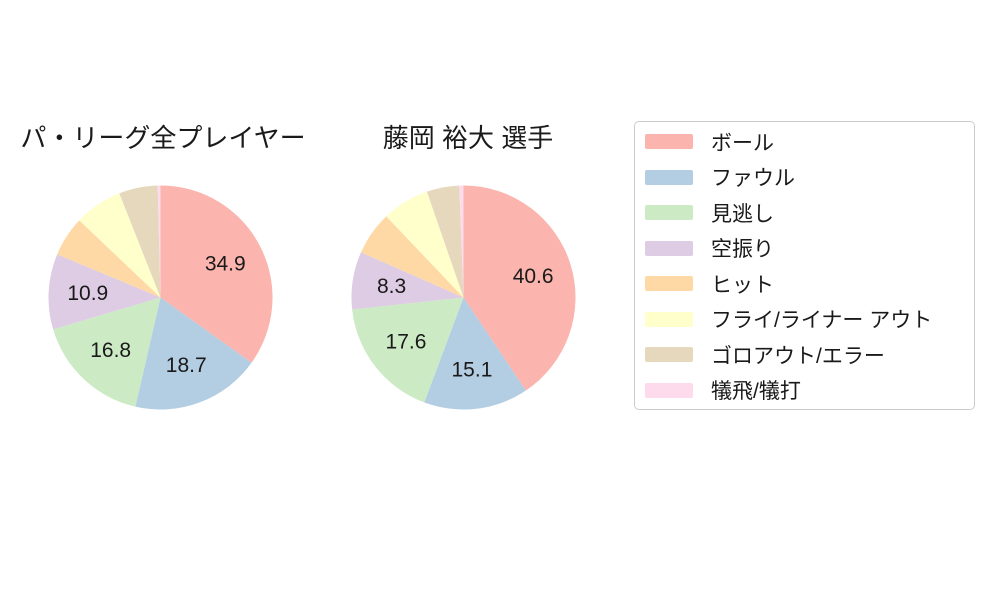  What do you see at coordinates (822, 321) in the screenshot?
I see `legend-label-fly-liner-out: フライ/ライナー アウト` at bounding box center [822, 321].